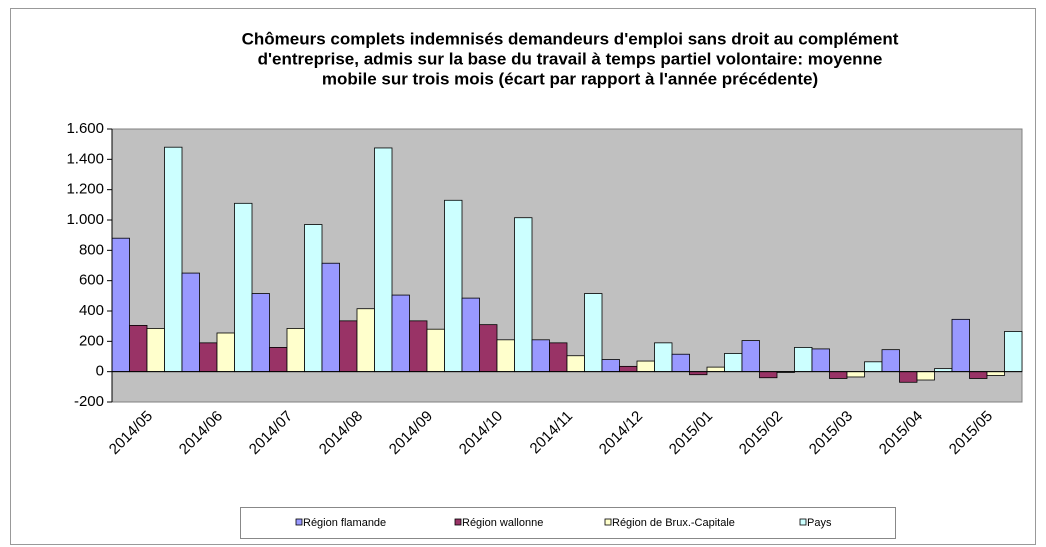  What do you see at coordinates (91, 249) in the screenshot?
I see `y-tick-label: 800` at bounding box center [91, 249].